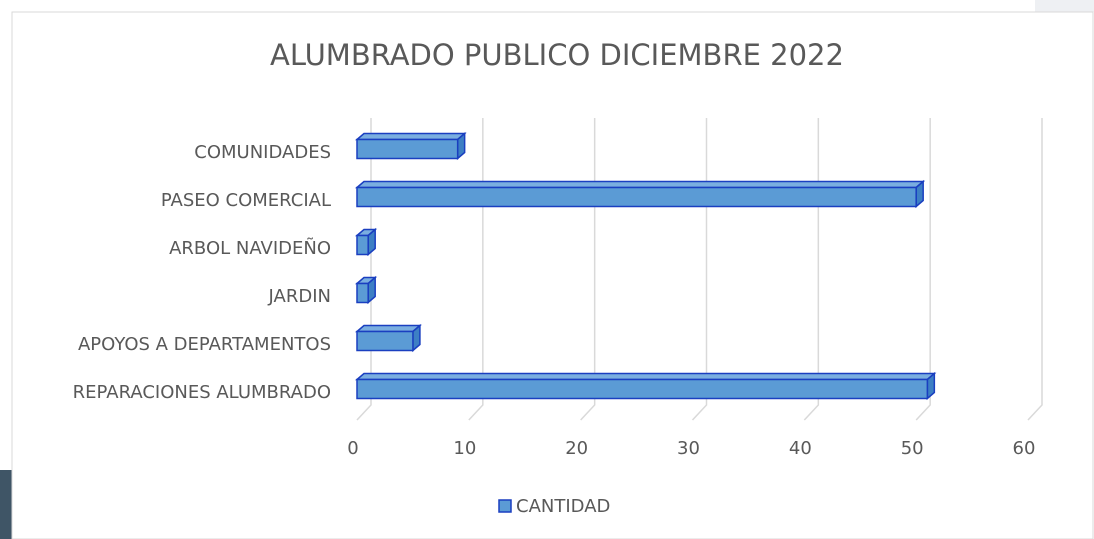 This screenshot has width=1094, height=539. I want to click on y-tick-label: REPARACIONES ALUMBRADO, so click(202, 392).